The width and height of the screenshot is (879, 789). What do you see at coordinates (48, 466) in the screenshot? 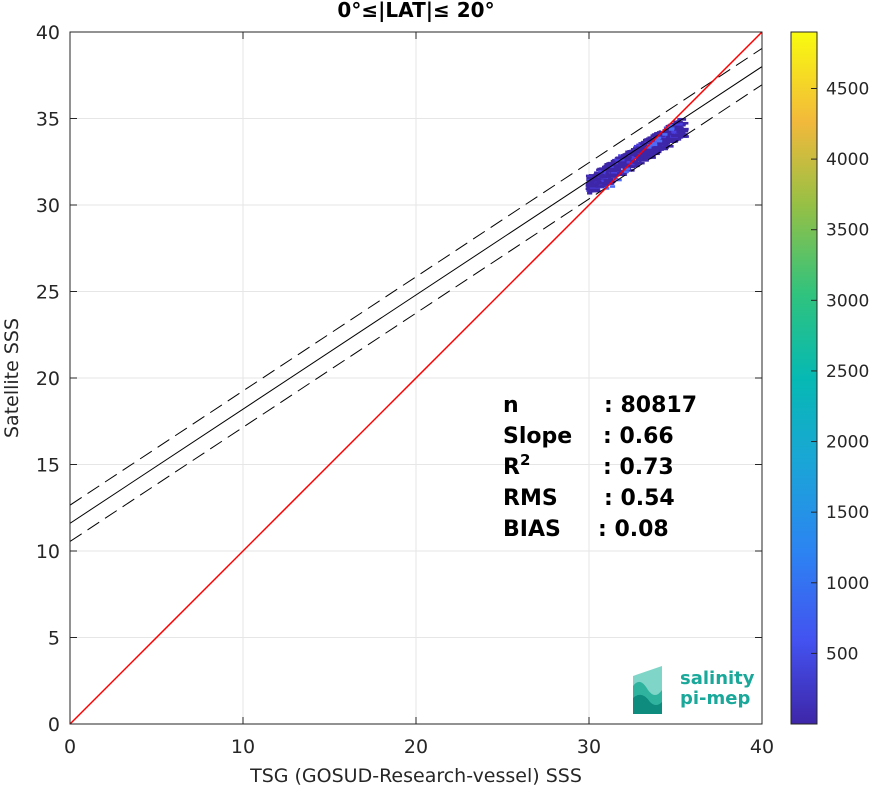
I see `y-tick-label: 15` at bounding box center [48, 466].